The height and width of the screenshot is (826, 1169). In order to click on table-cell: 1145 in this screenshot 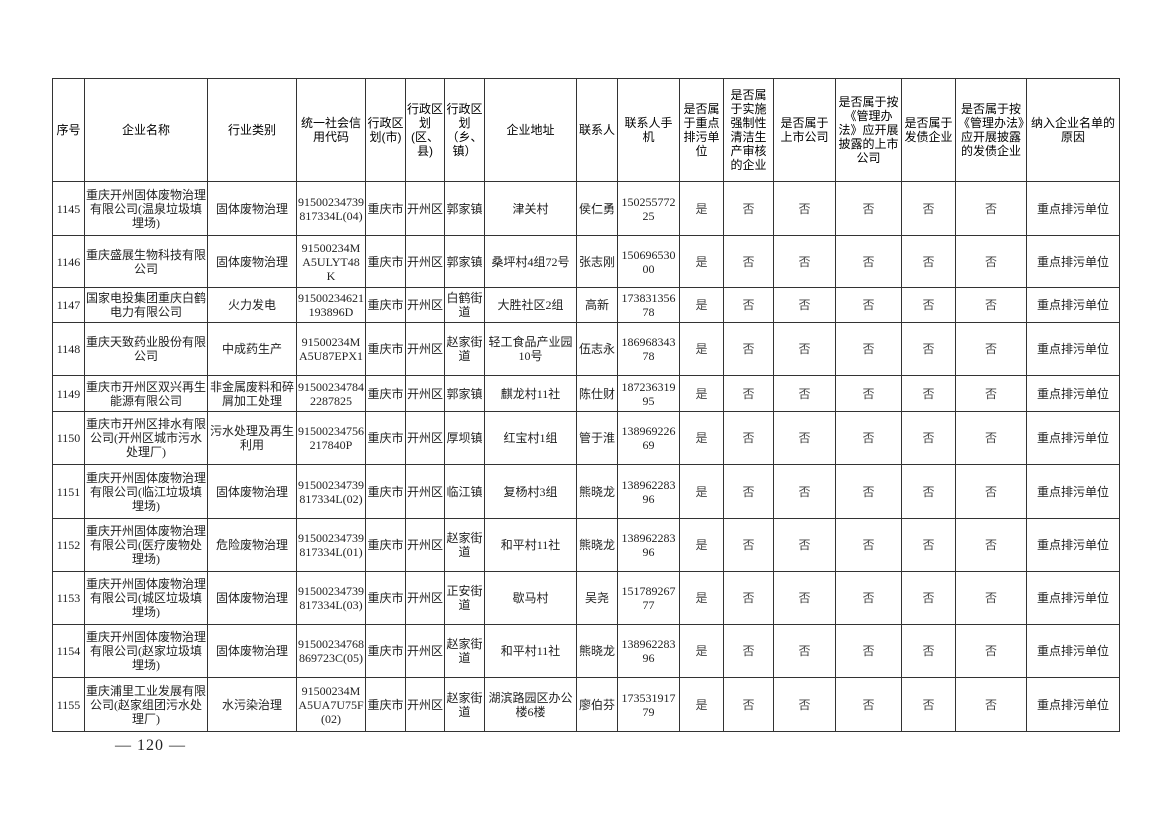, I will do `click(68, 208)`.